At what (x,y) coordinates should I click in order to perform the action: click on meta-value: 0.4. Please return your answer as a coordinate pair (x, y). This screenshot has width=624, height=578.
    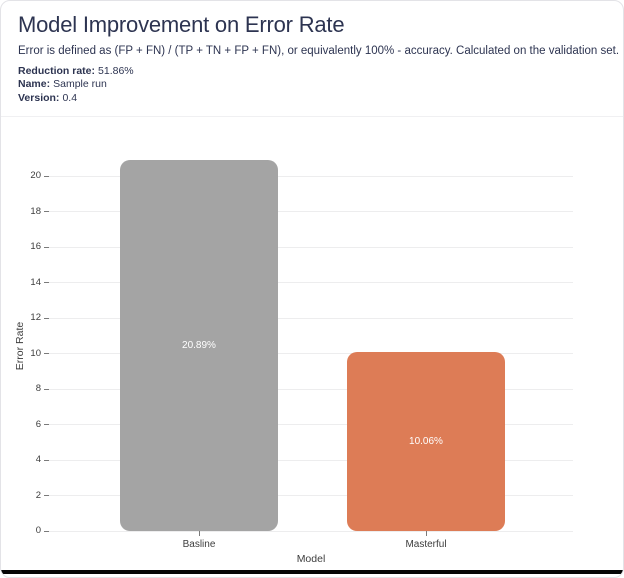
    Looking at the image, I should click on (70, 97).